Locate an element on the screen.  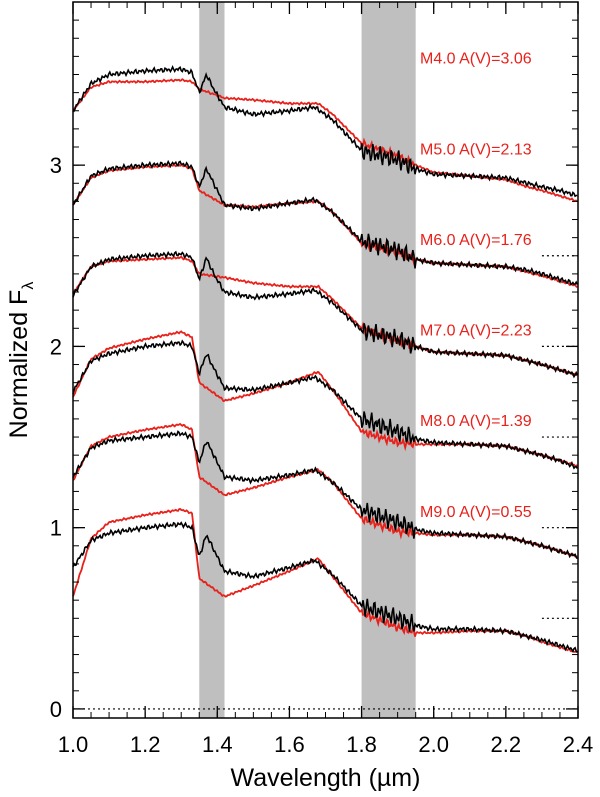
y-tick-label: 2 is located at coordinates (56, 346).